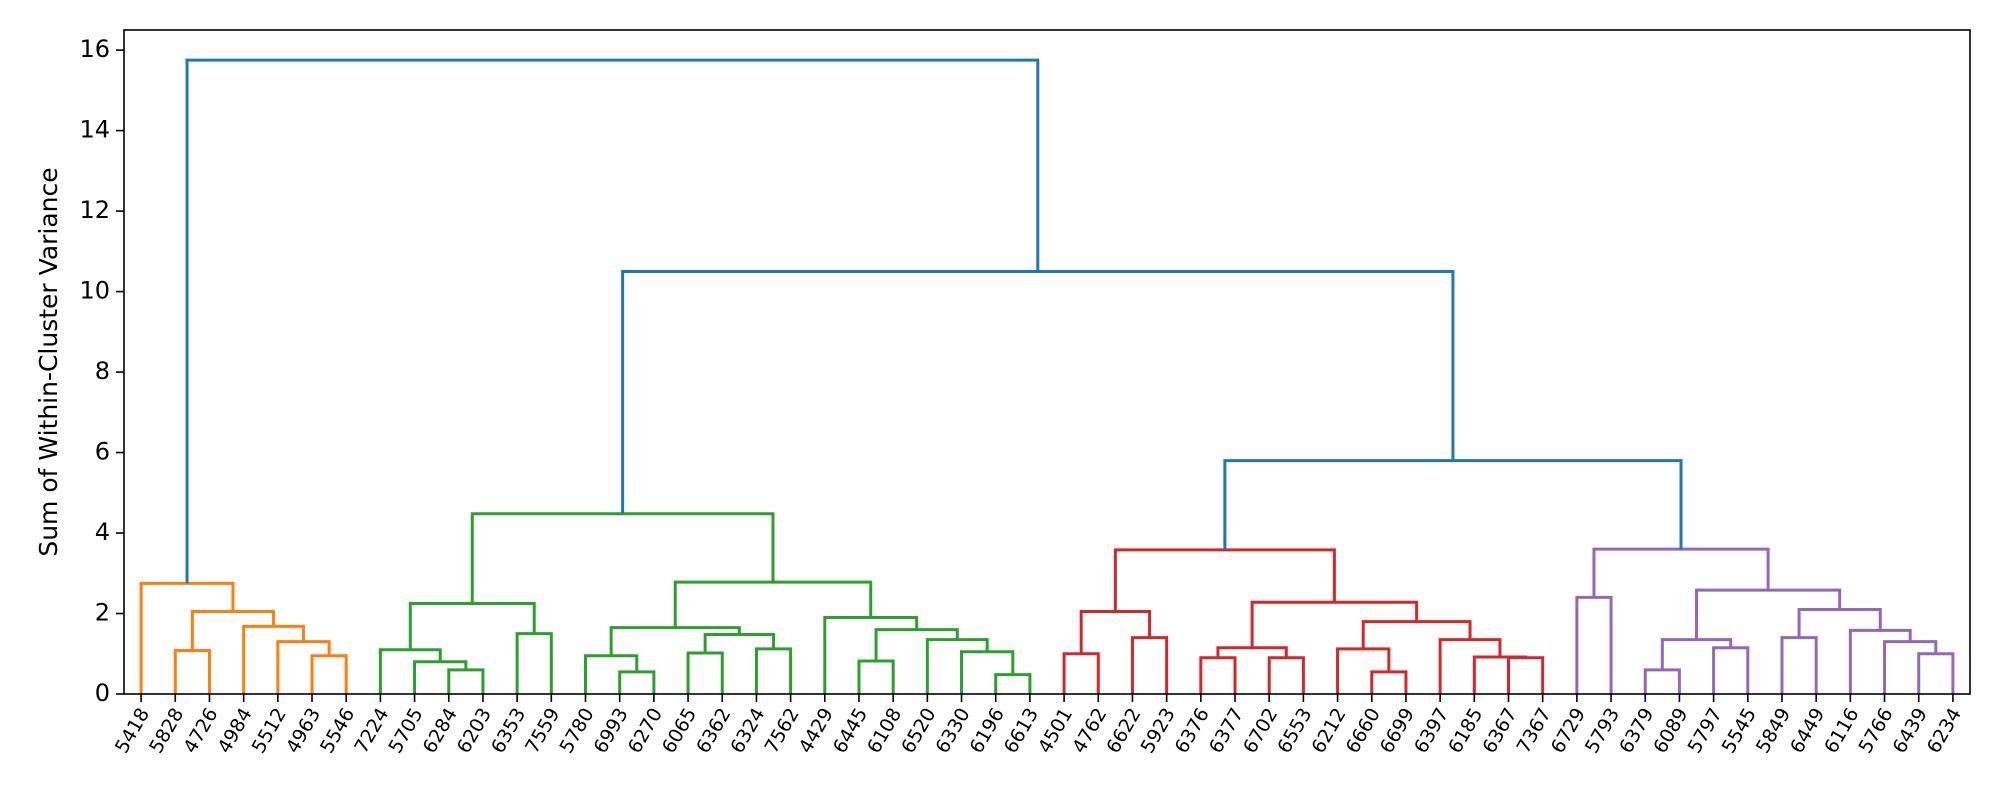 This screenshot has height=800, width=2000. What do you see at coordinates (94, 130) in the screenshot?
I see `y-tick-label-7: 14` at bounding box center [94, 130].